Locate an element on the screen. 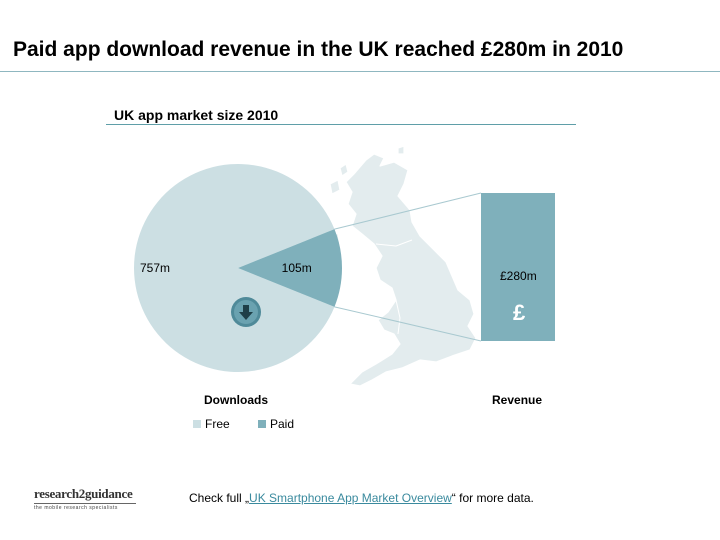 The width and height of the screenshot is (720, 540). footer-suffix: “ for more data. is located at coordinates (492, 498).